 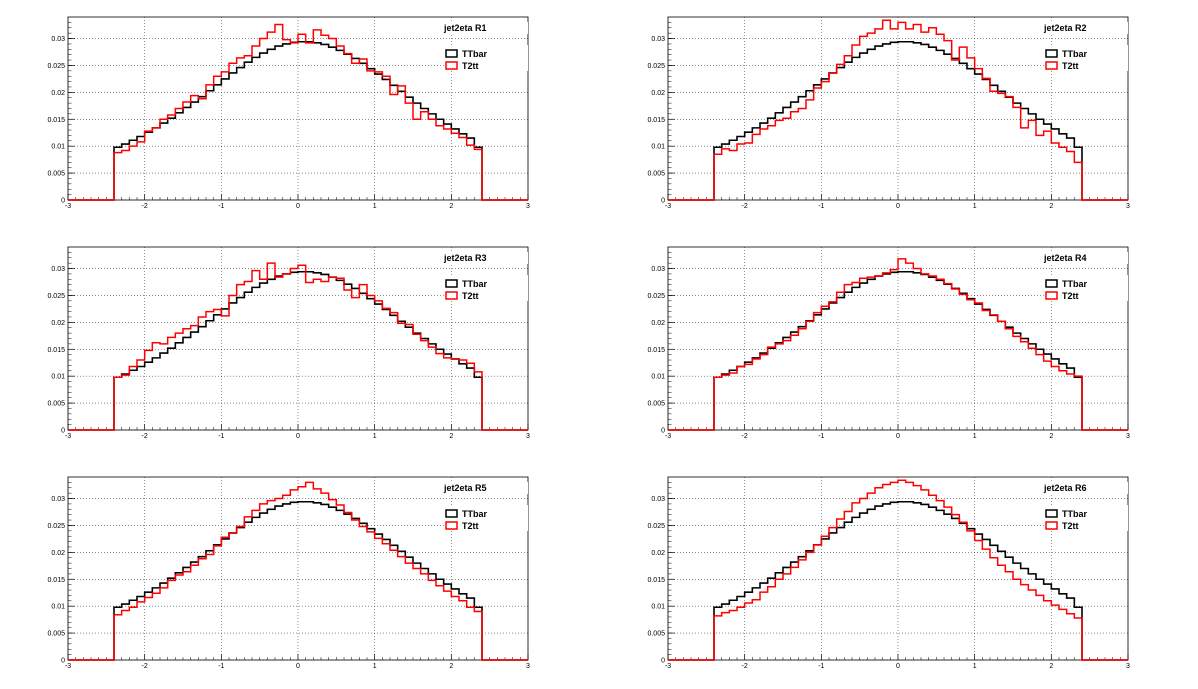 What do you see at coordinates (1065, 488) in the screenshot?
I see `panel-title: jet2eta R6` at bounding box center [1065, 488].